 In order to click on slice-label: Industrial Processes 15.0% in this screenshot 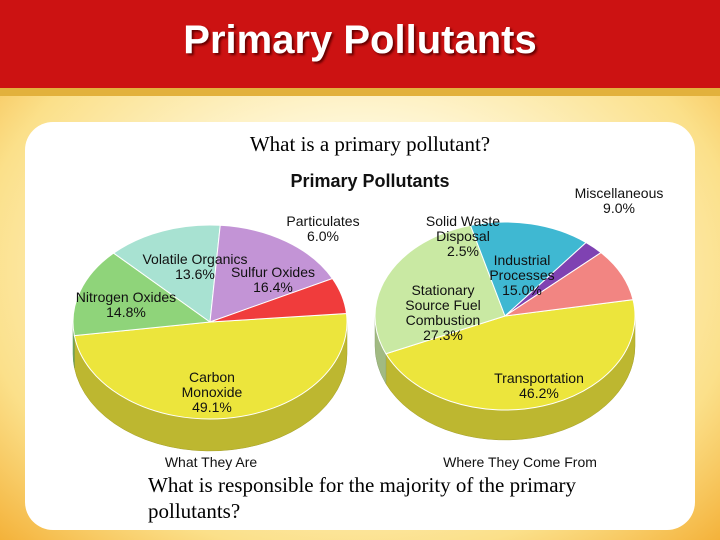, I will do `click(522, 275)`.